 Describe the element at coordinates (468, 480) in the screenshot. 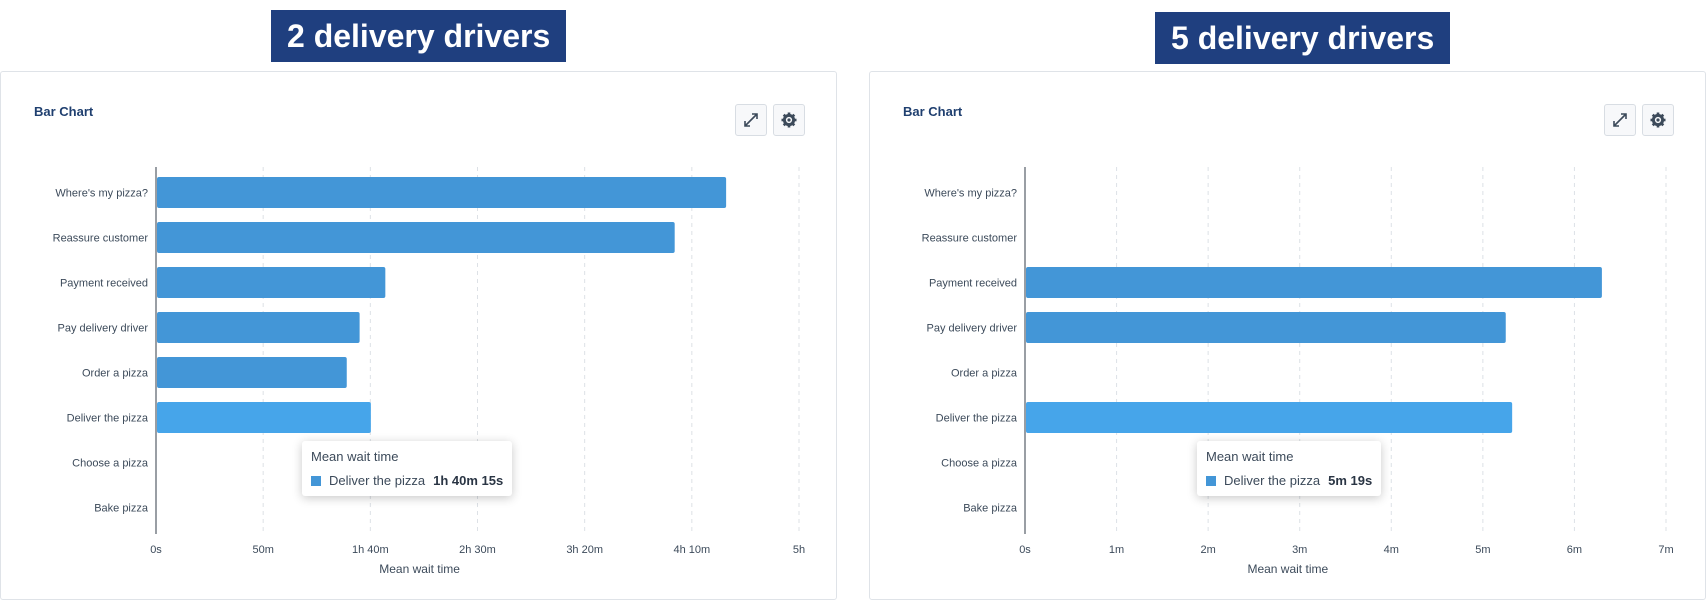

I see `tooltip-value: 1h 40m 15s` at that location.